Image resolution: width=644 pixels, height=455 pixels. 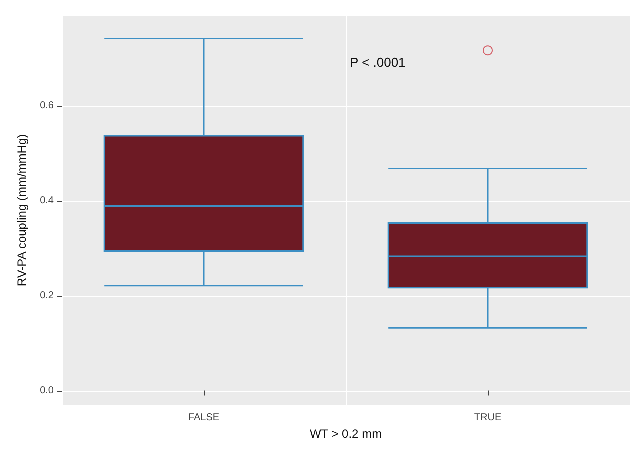 I want to click on y-tick-label: 0.2, so click(x=47, y=296).